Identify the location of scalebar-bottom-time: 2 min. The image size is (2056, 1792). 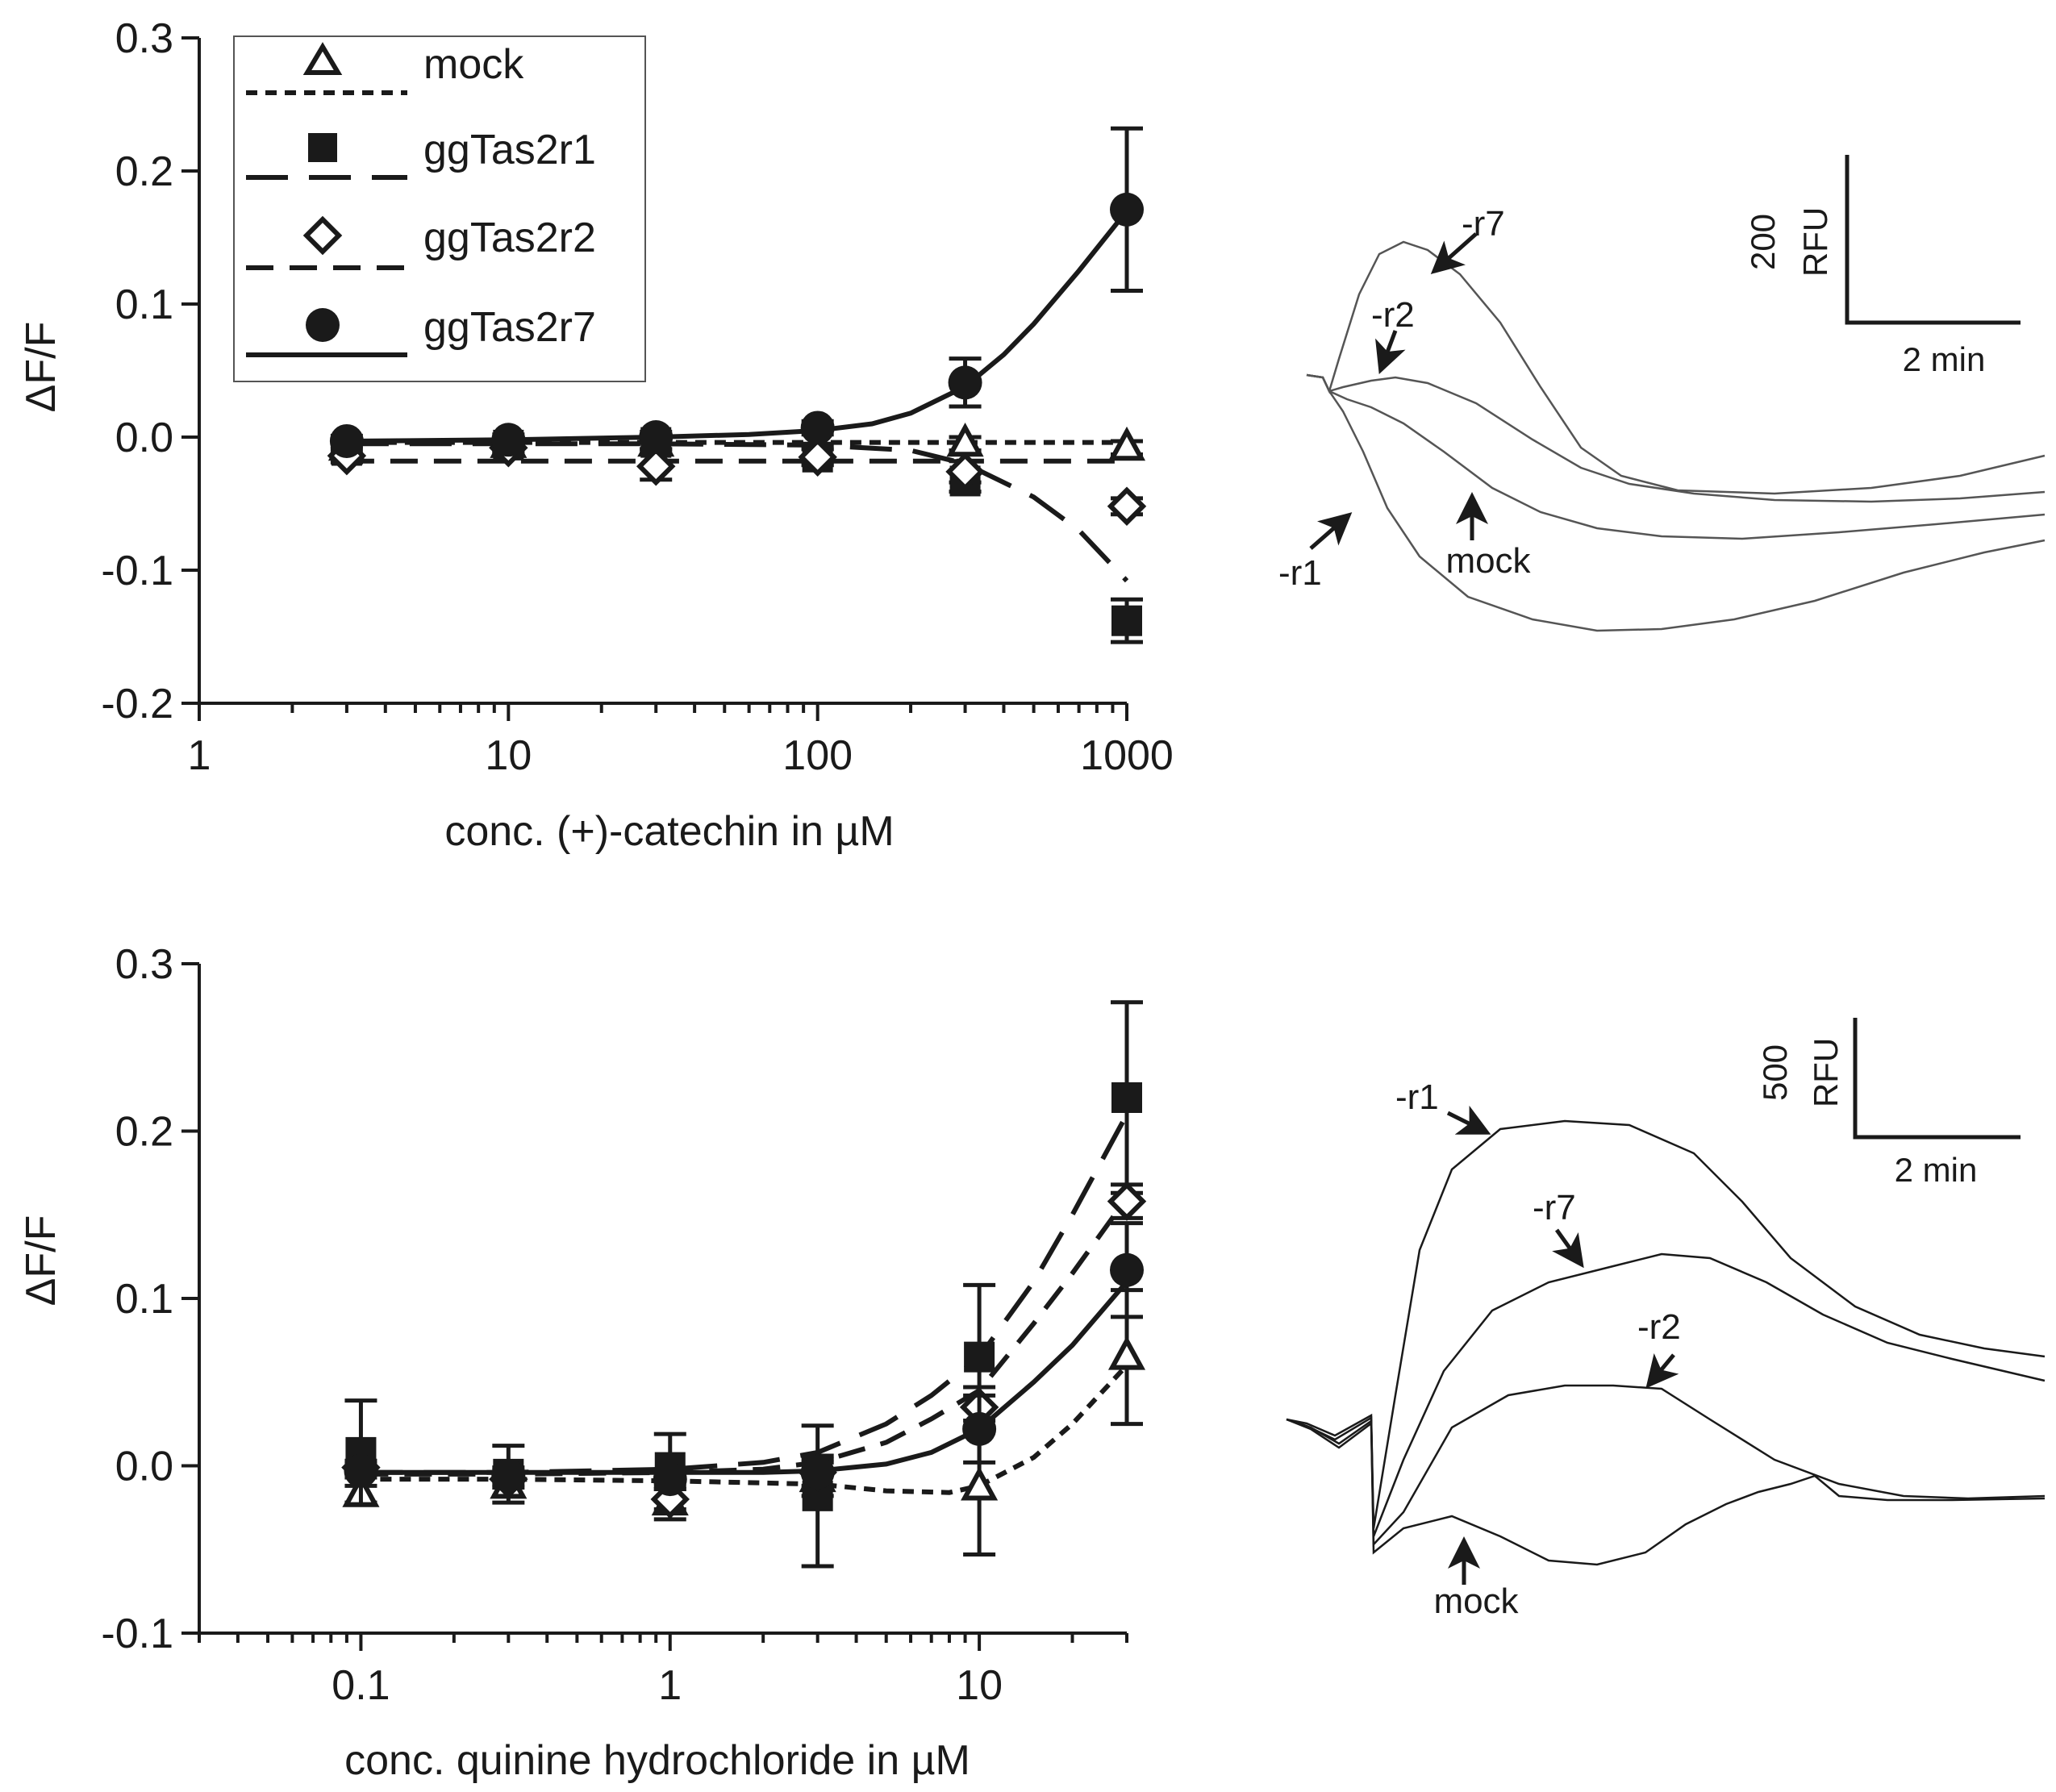
(1936, 1170).